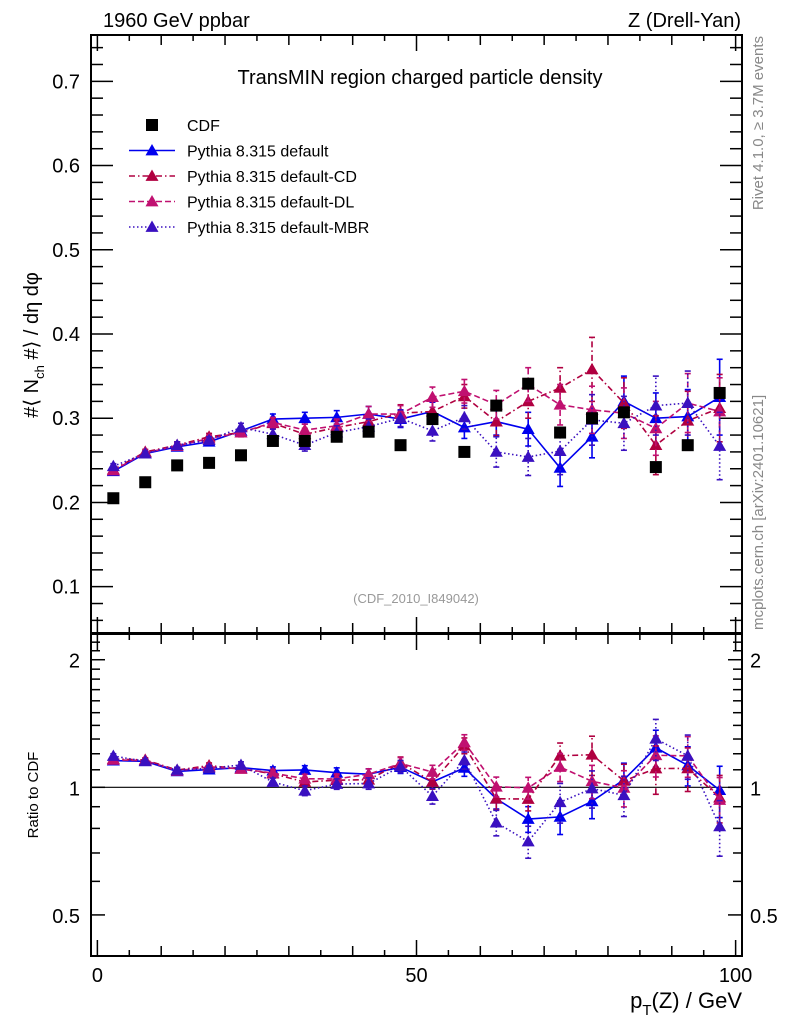  I want to click on y-tick-label: 0.6, so click(66, 167).